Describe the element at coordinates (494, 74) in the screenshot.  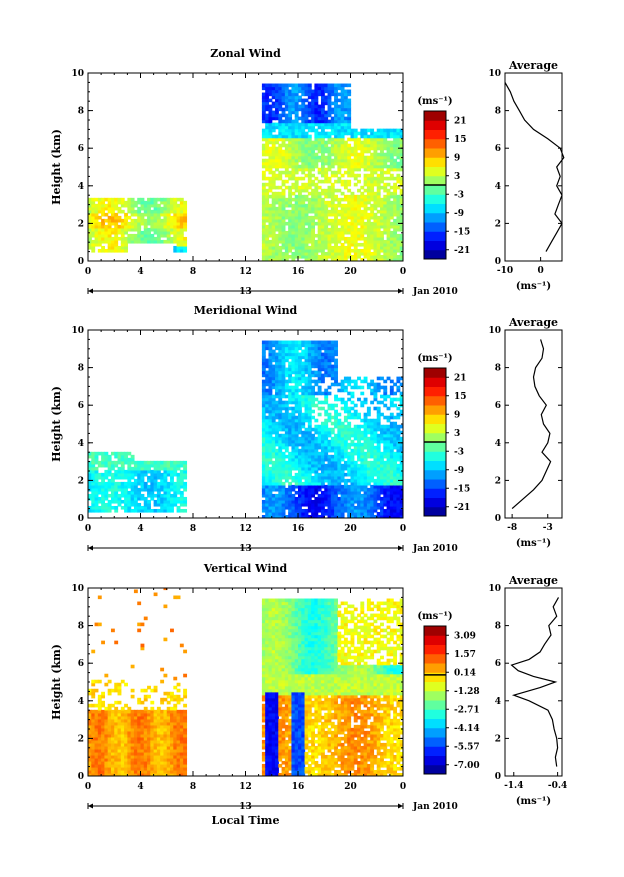
I see `average-y-tick-label: 10` at that location.